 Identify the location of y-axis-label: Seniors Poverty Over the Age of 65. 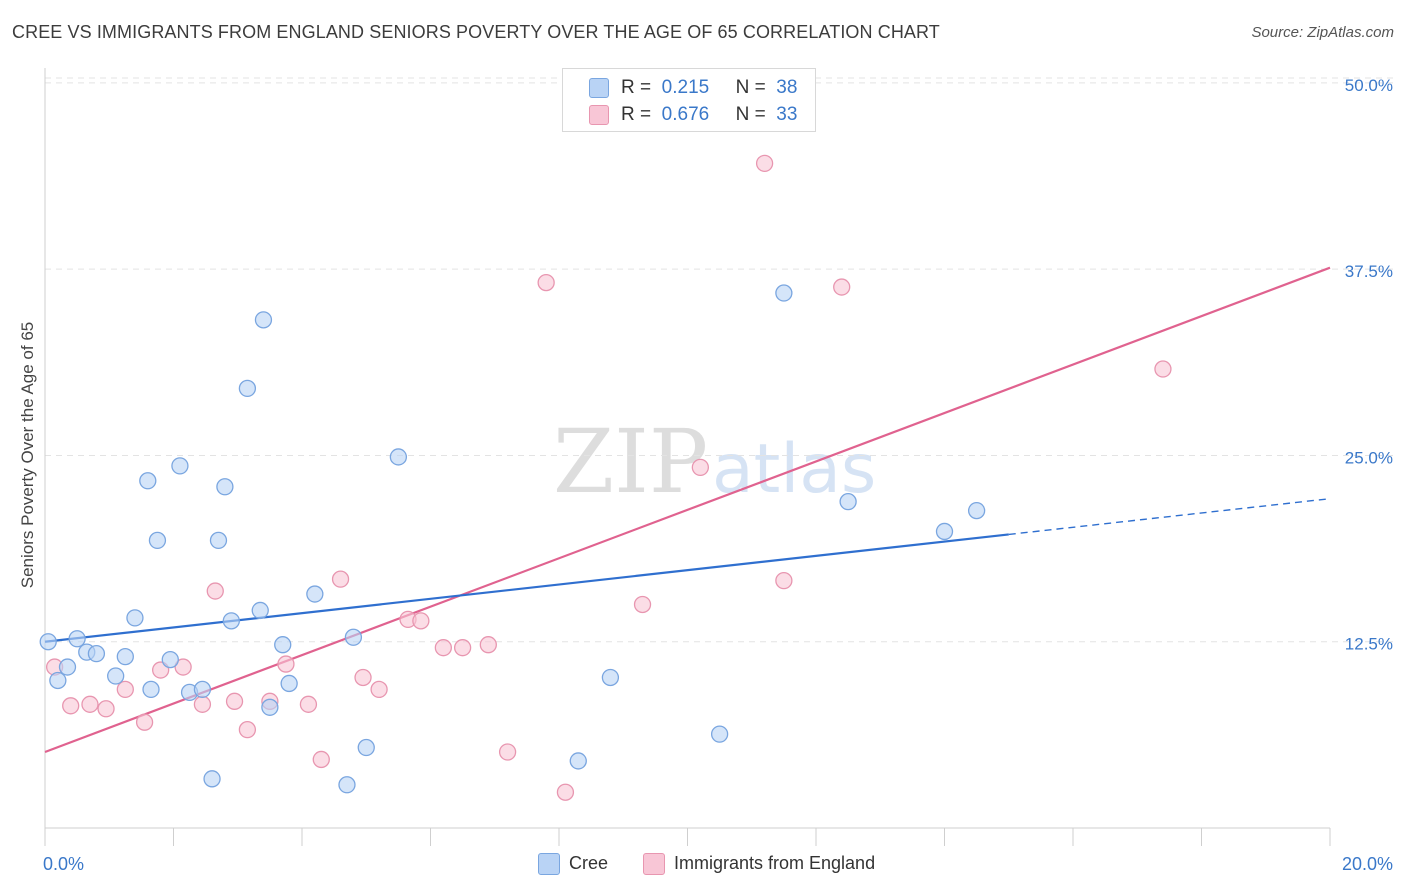
(27, 455).